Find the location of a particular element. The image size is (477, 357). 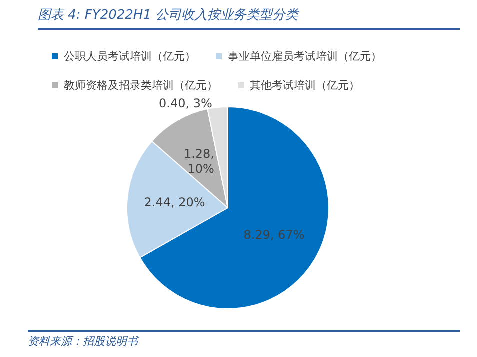

legend-label: 公职人员考试培训（亿元） is located at coordinates (130, 56).